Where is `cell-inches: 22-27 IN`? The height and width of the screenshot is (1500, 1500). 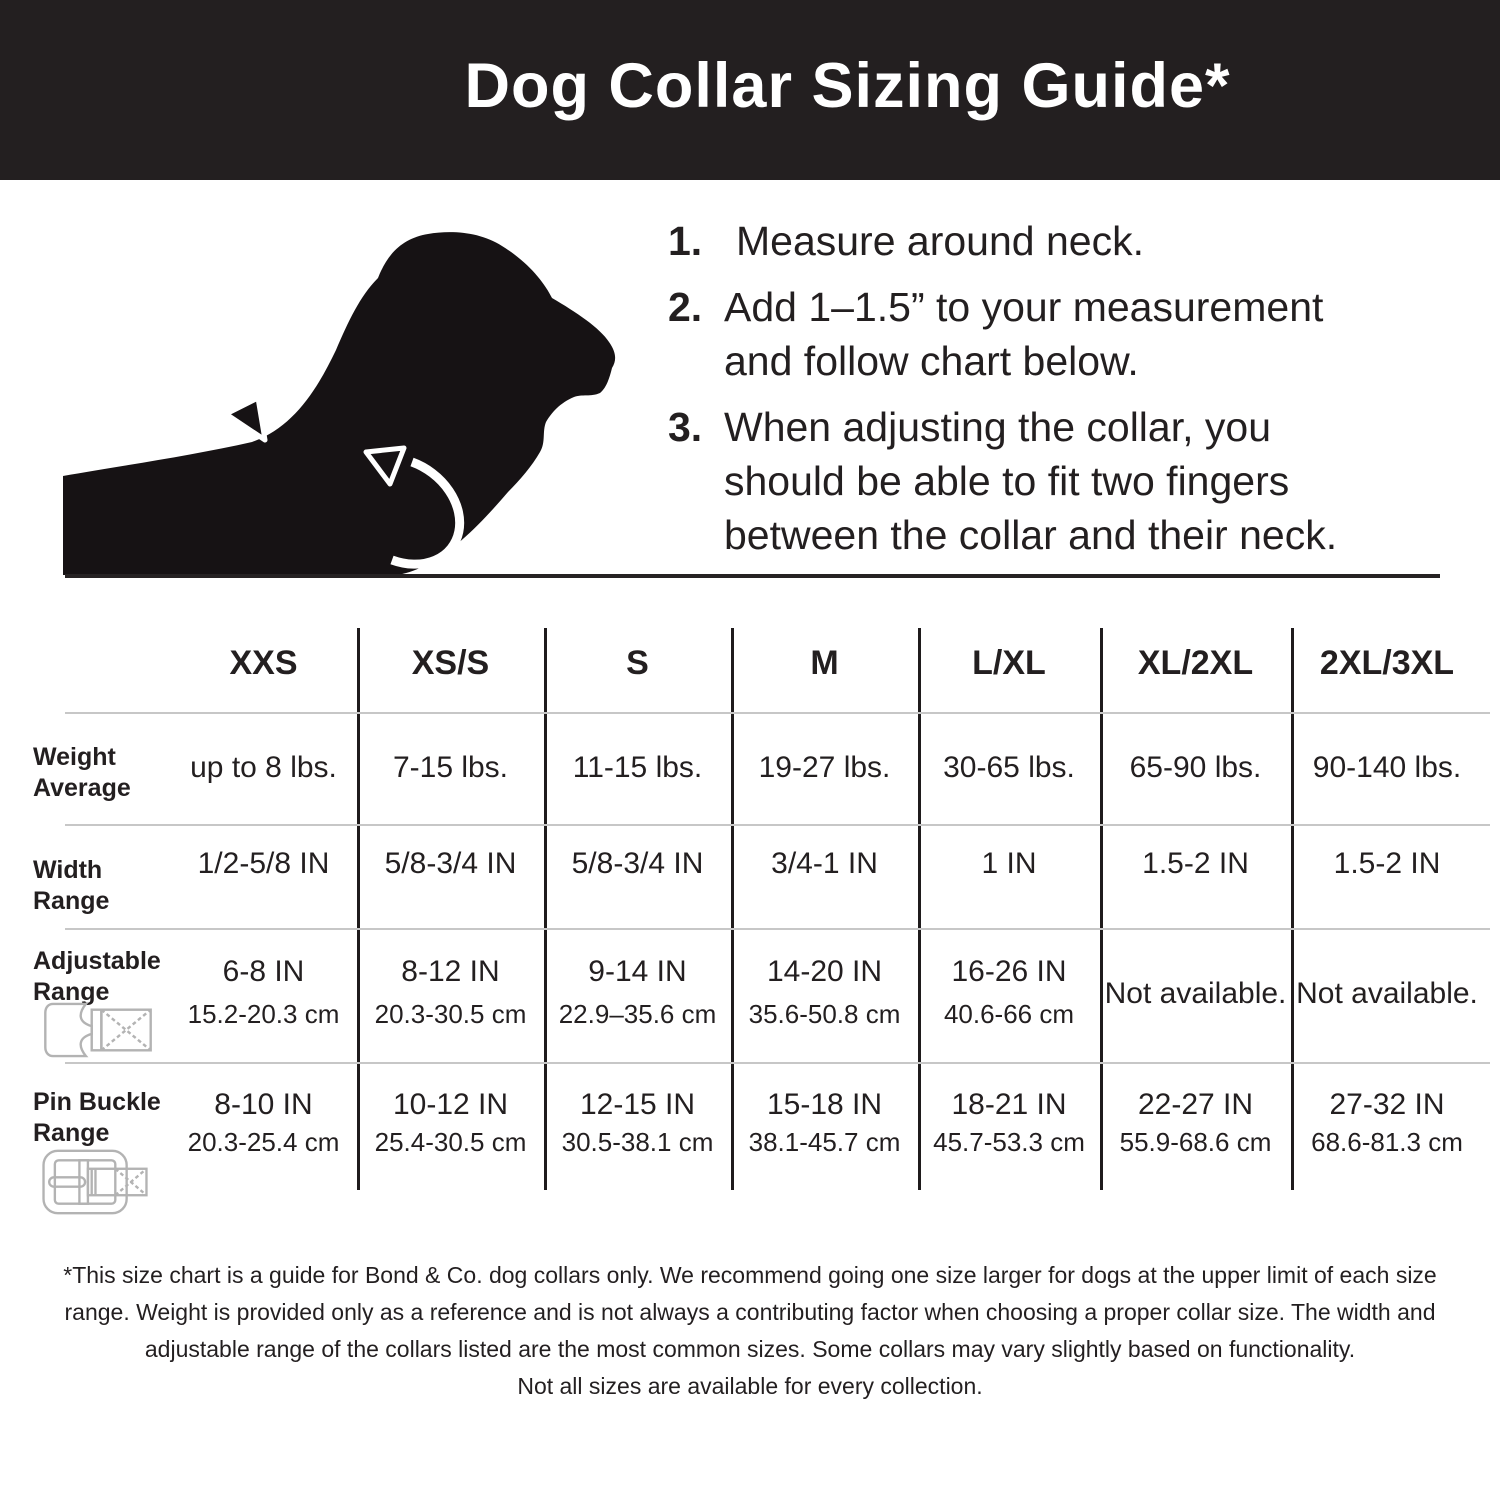
cell-inches: 22-27 IN is located at coordinates (1195, 1104).